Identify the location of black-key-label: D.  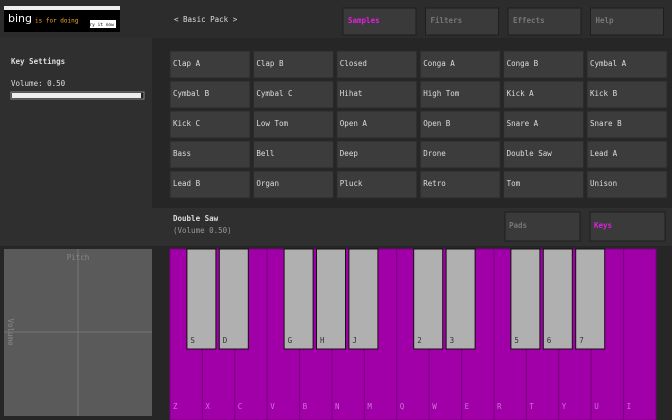
(225, 340).